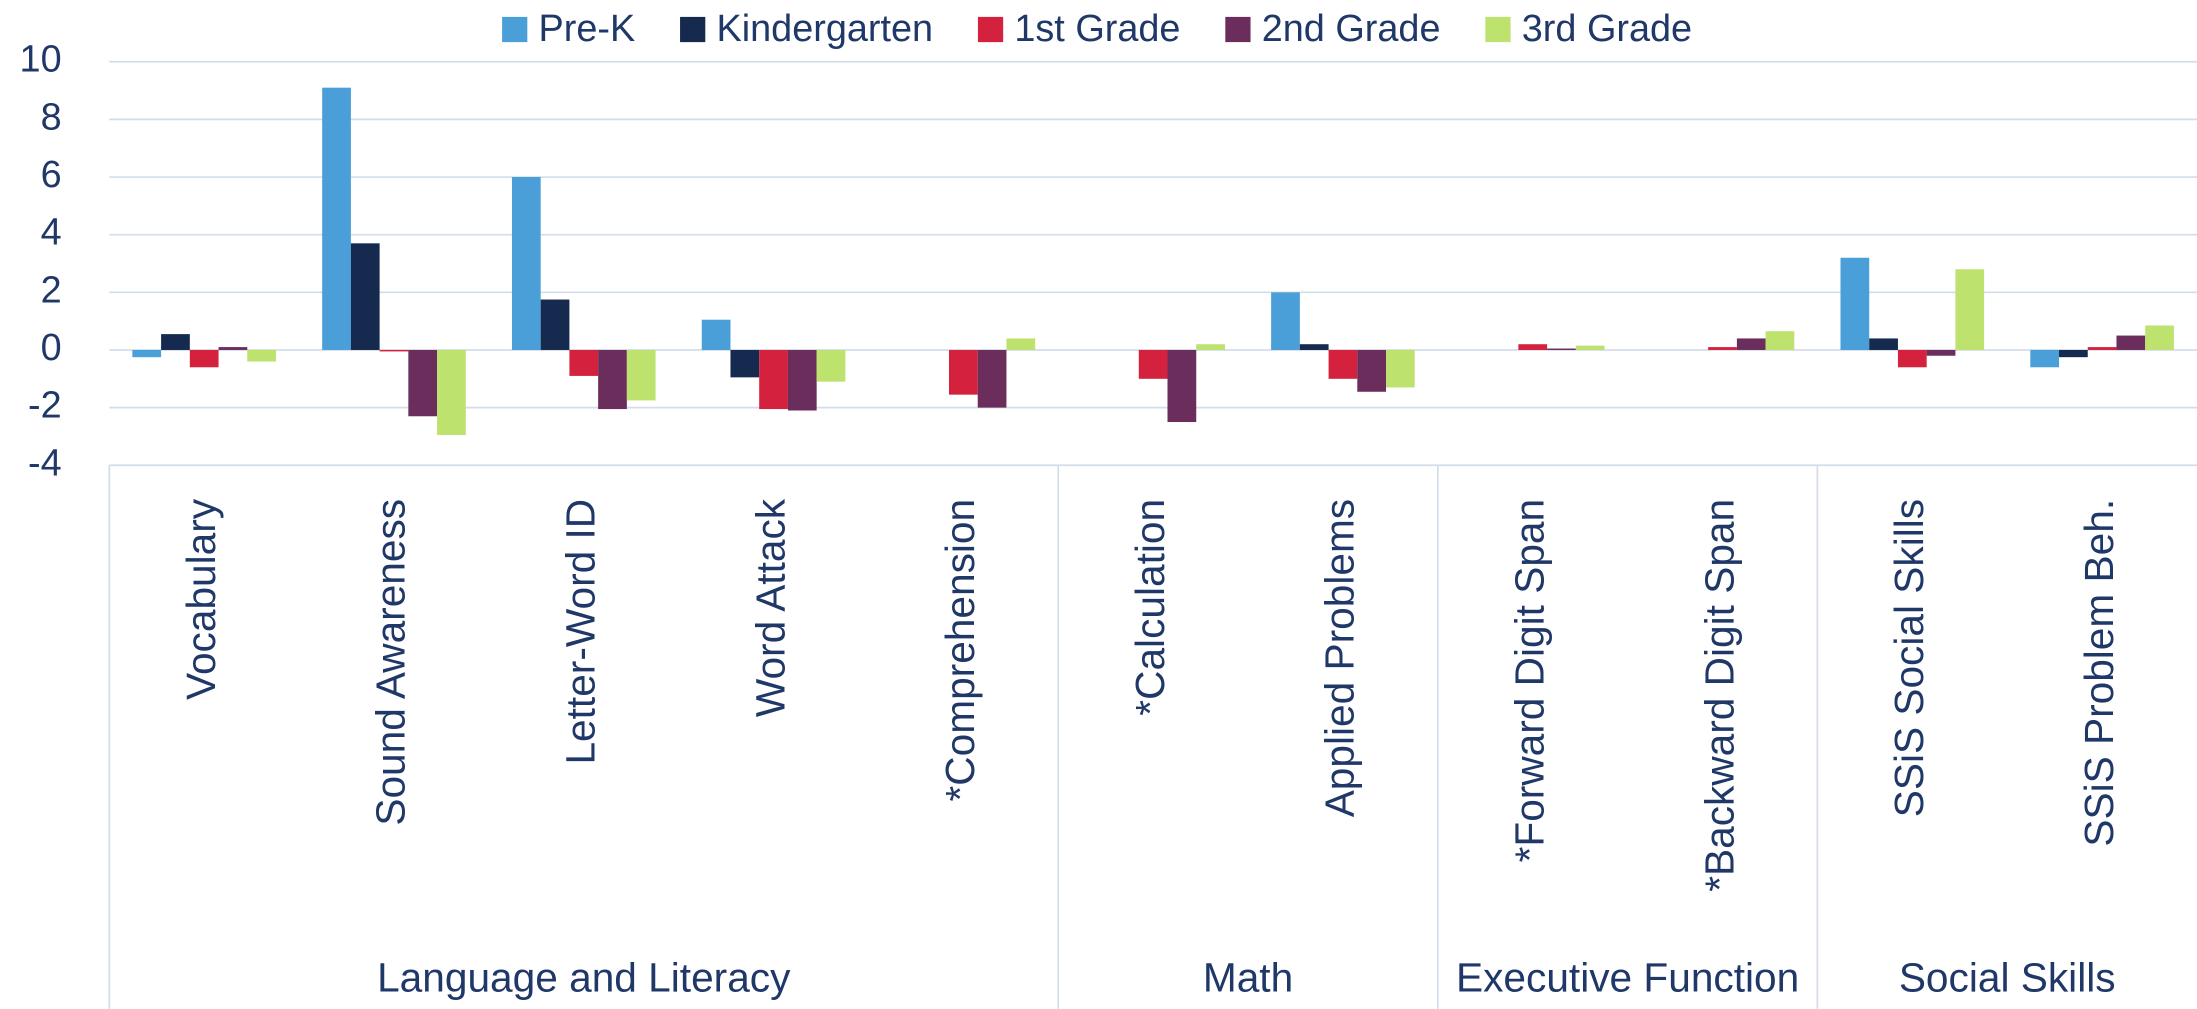  I want to click on y-tick-label: -4, so click(45, 463).